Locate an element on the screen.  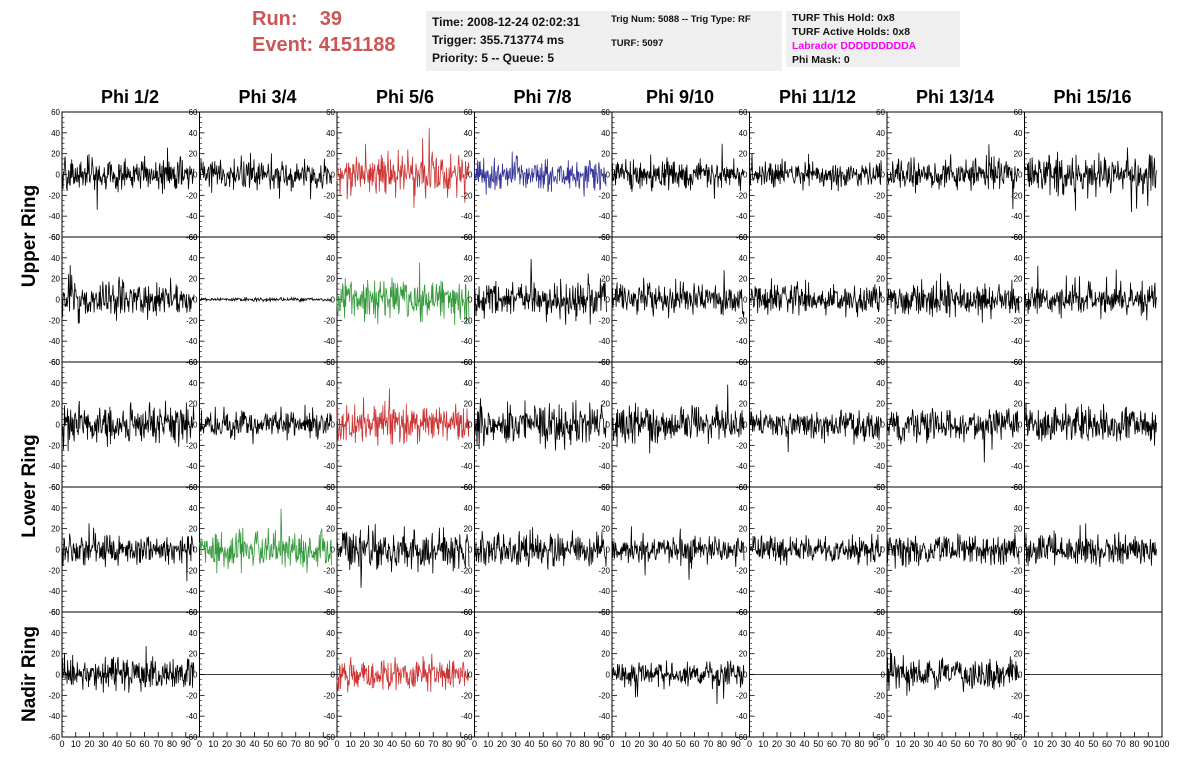
x-tick-label: 90 is located at coordinates (1011, 744).